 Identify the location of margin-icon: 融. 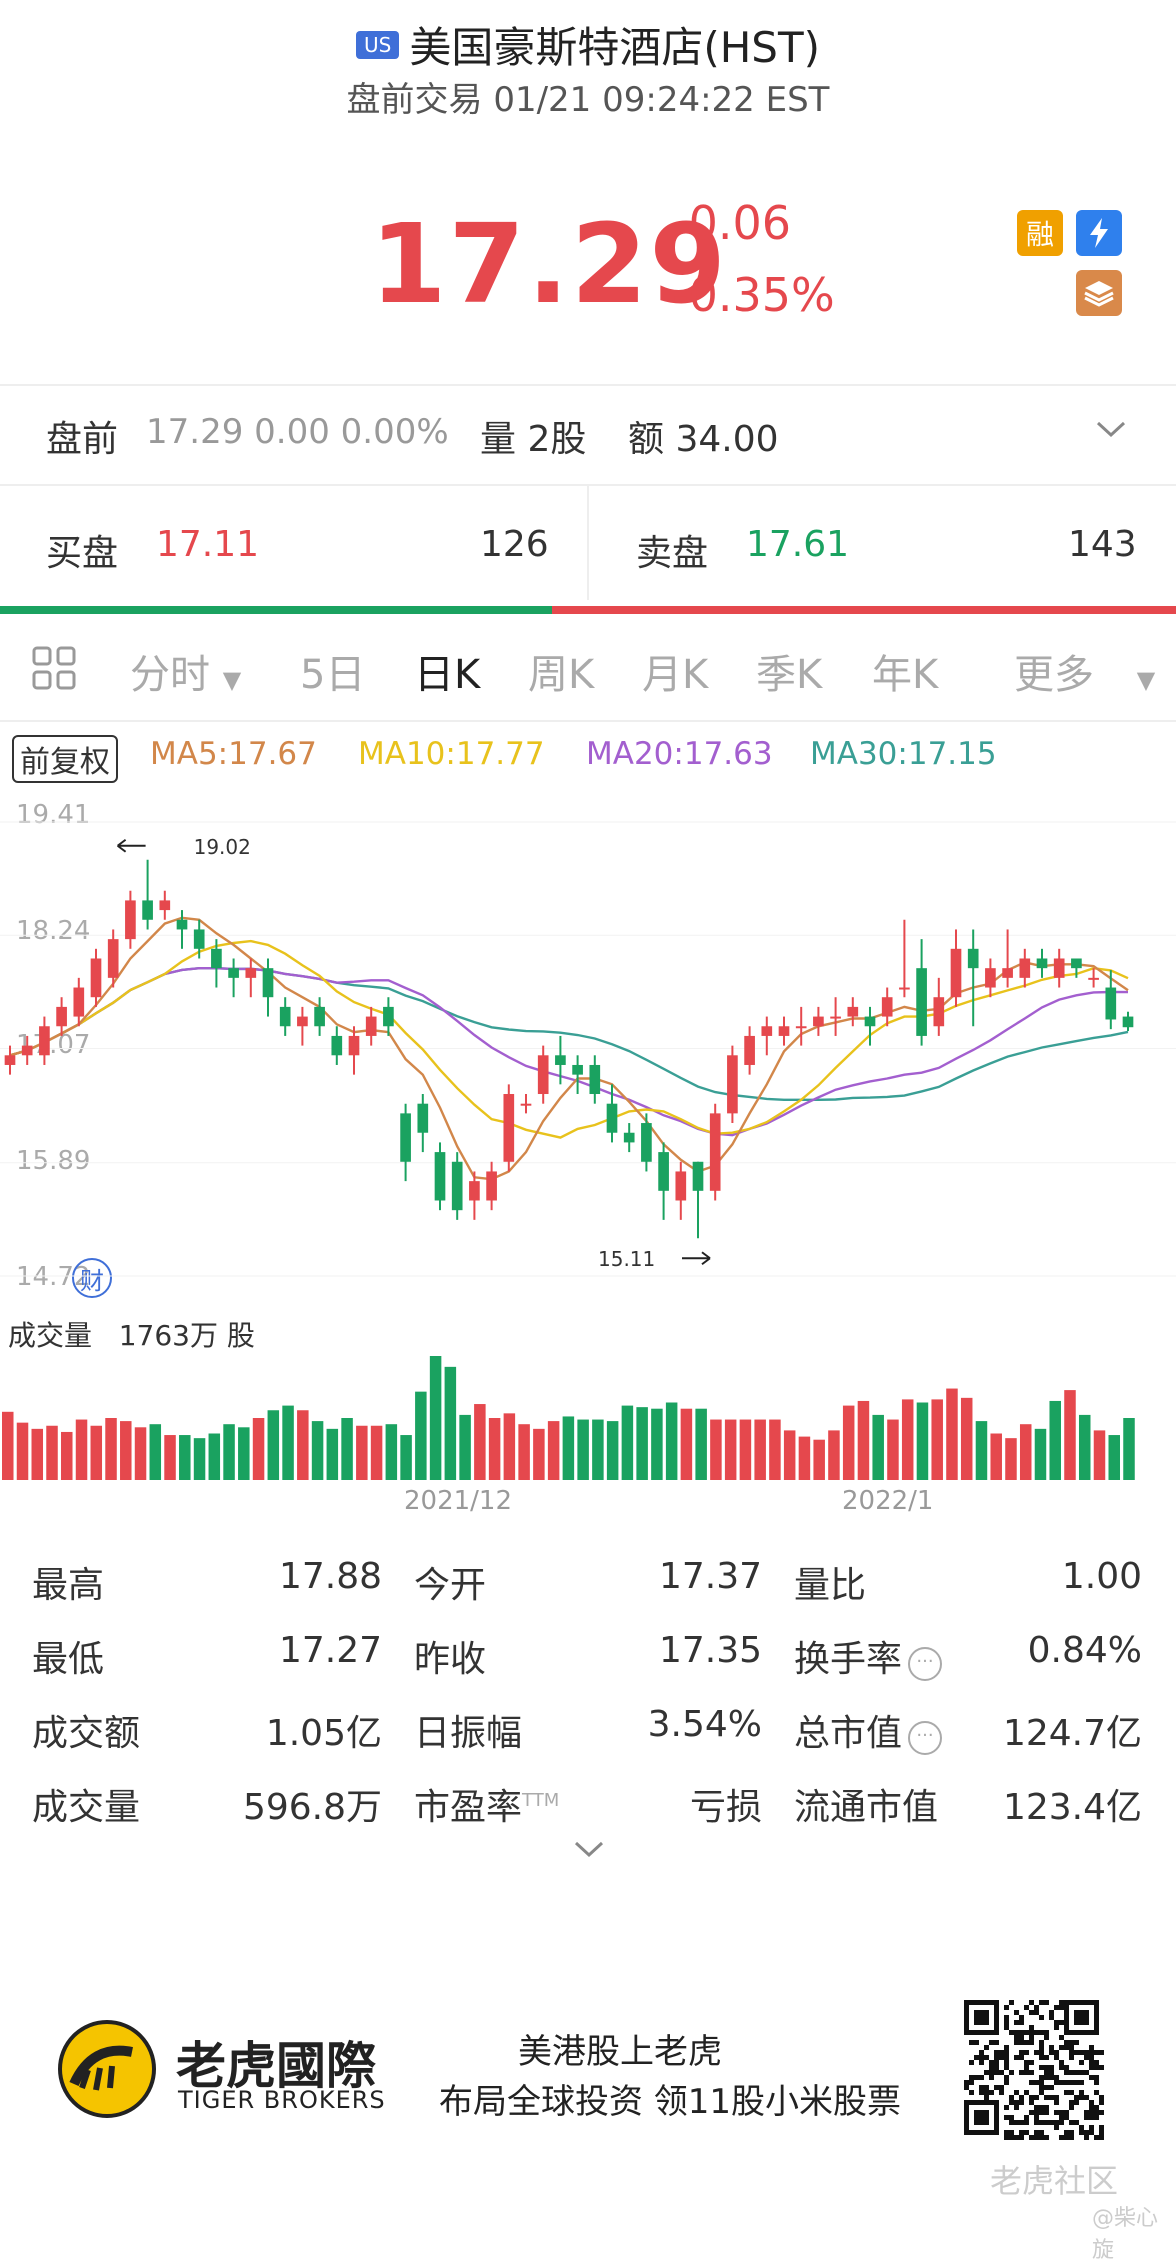
(1040, 233).